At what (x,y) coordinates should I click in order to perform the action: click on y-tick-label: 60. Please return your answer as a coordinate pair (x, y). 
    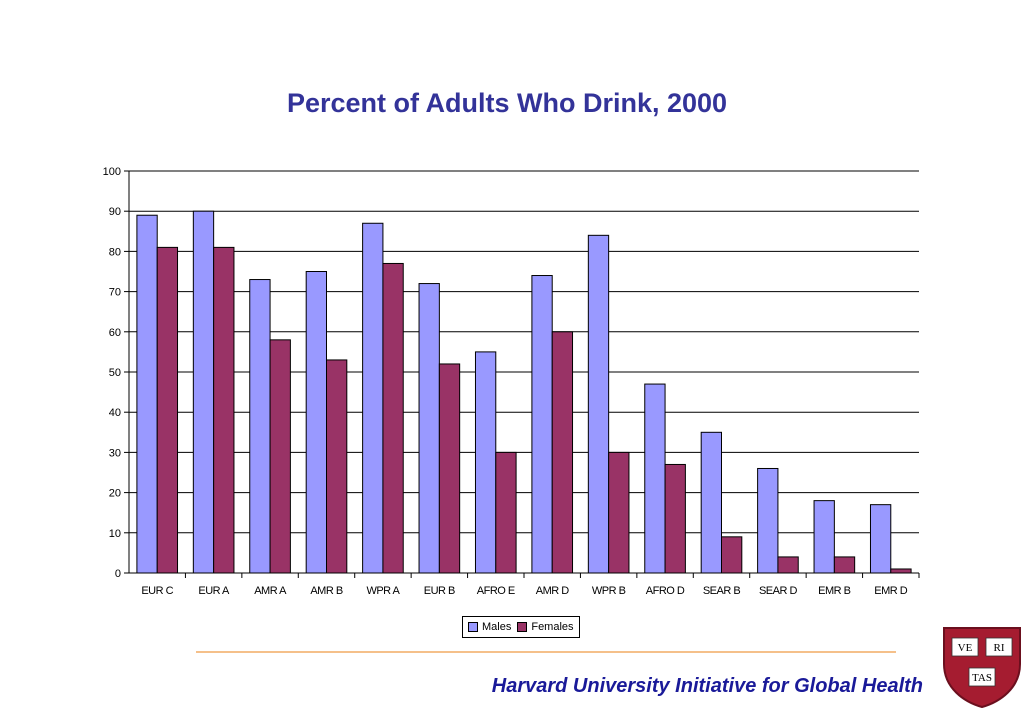
    Looking at the image, I should click on (115, 333).